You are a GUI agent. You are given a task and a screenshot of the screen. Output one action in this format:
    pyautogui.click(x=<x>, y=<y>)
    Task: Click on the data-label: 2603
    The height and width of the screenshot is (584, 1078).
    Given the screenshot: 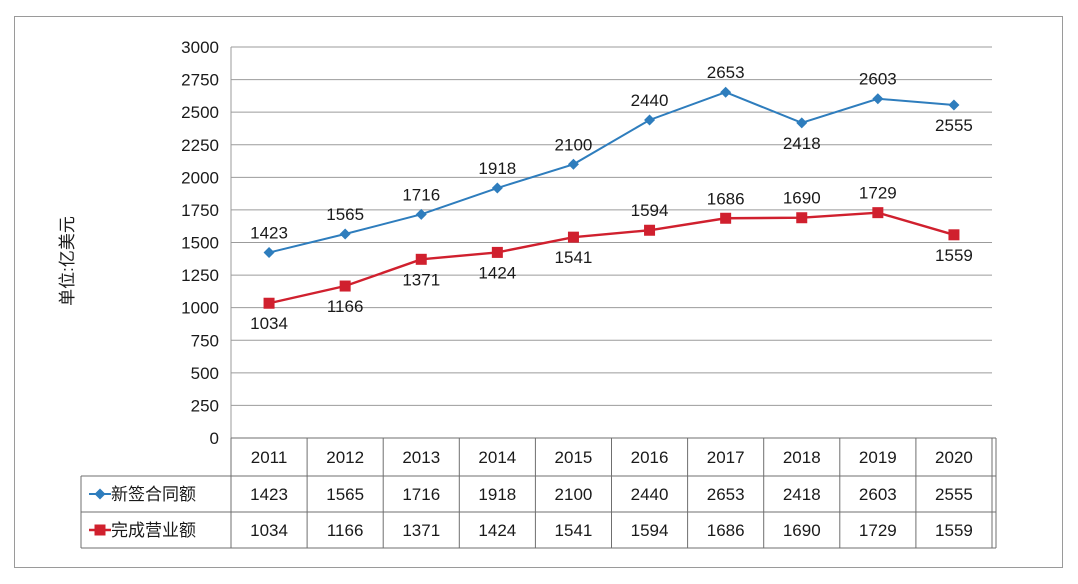 What is the action you would take?
    pyautogui.click(x=878, y=79)
    